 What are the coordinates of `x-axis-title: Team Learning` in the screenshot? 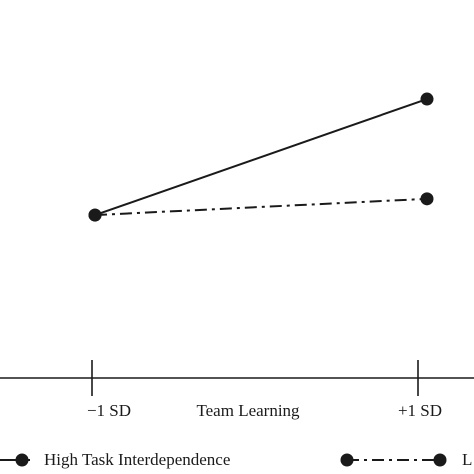 It's located at (248, 410).